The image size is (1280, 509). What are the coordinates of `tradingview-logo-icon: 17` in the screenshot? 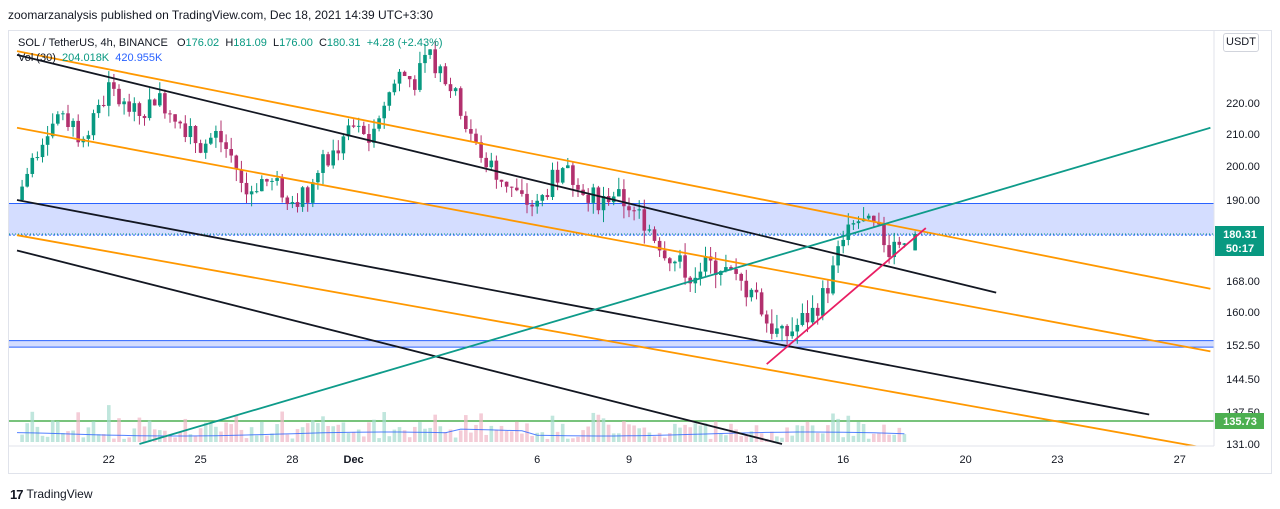 It's located at (17, 494).